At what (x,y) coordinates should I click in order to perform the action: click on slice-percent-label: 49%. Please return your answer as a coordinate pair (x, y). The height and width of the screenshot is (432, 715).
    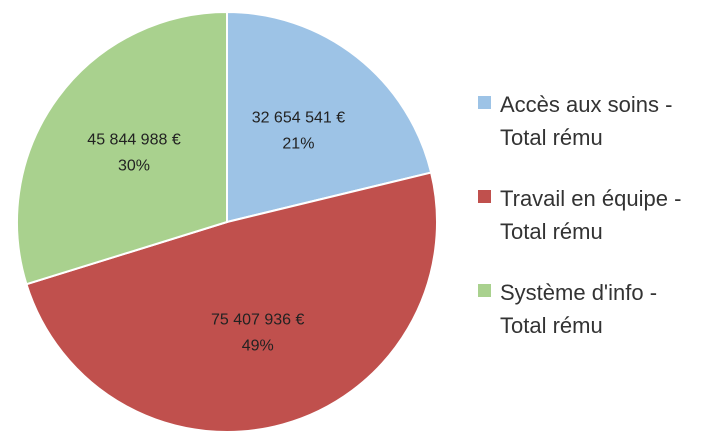
    Looking at the image, I should click on (258, 346).